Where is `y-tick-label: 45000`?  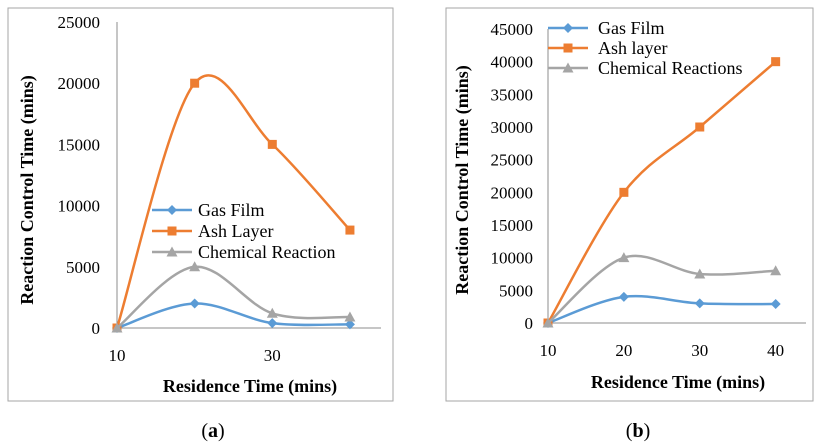
y-tick-label: 45000 is located at coordinates (512, 29).